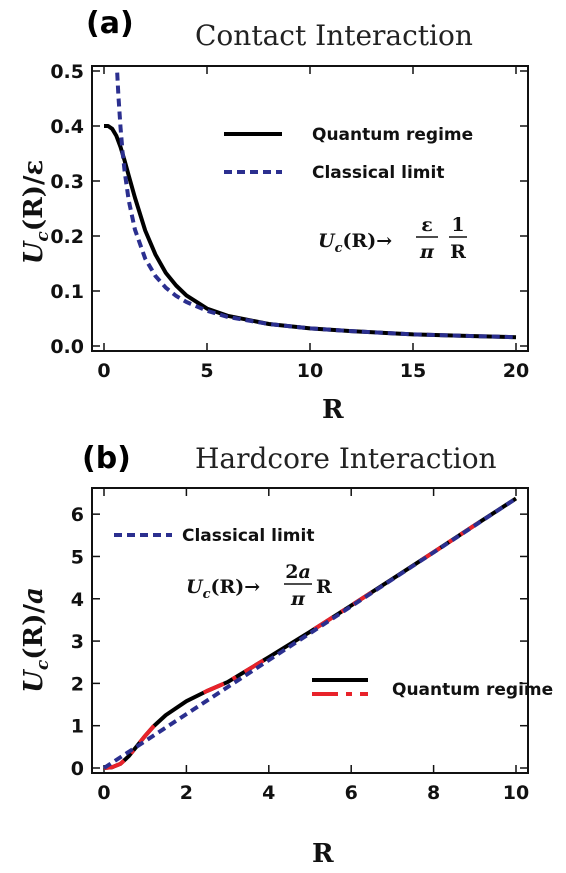 The width and height of the screenshot is (566, 873). What do you see at coordinates (67, 72) in the screenshot?
I see `y-tick-label: 0.5` at bounding box center [67, 72].